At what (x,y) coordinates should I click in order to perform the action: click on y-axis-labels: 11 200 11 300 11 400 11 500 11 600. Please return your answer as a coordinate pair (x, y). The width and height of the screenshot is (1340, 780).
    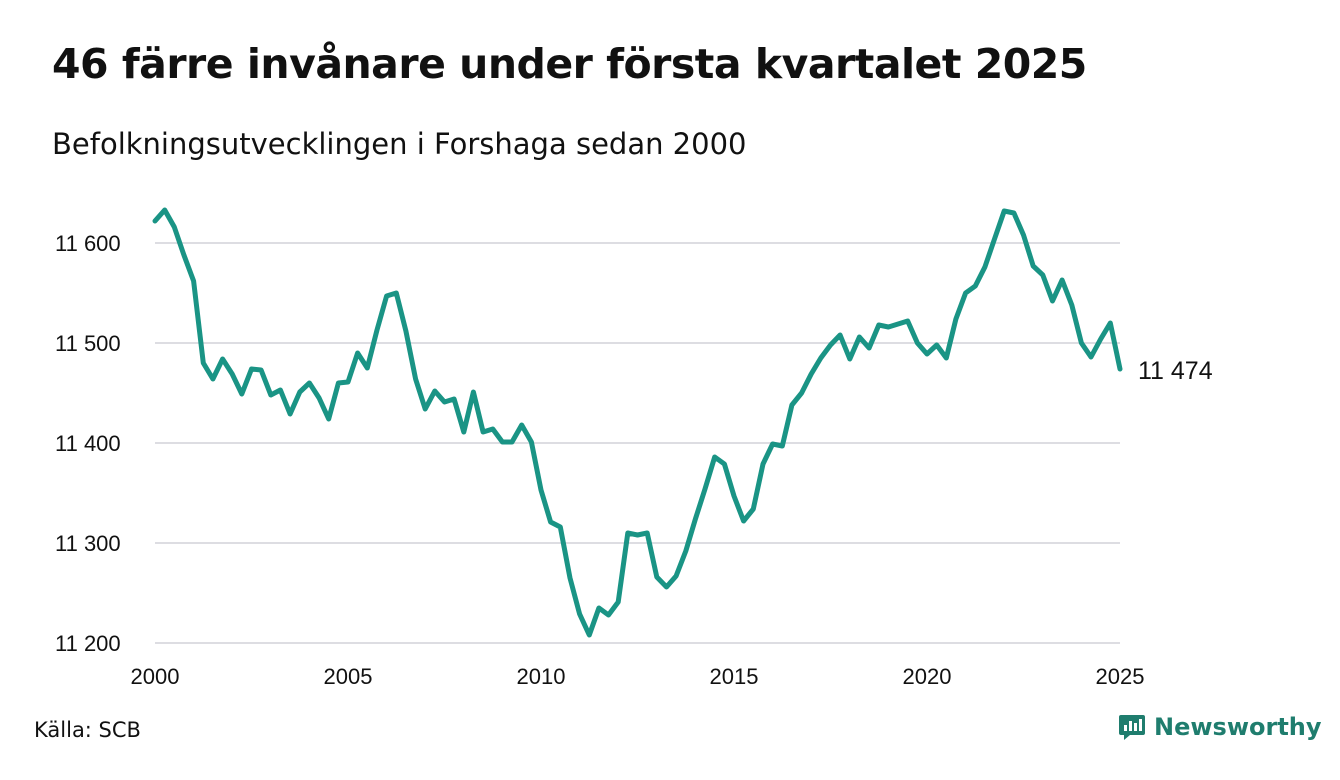
    Looking at the image, I should click on (88, 443).